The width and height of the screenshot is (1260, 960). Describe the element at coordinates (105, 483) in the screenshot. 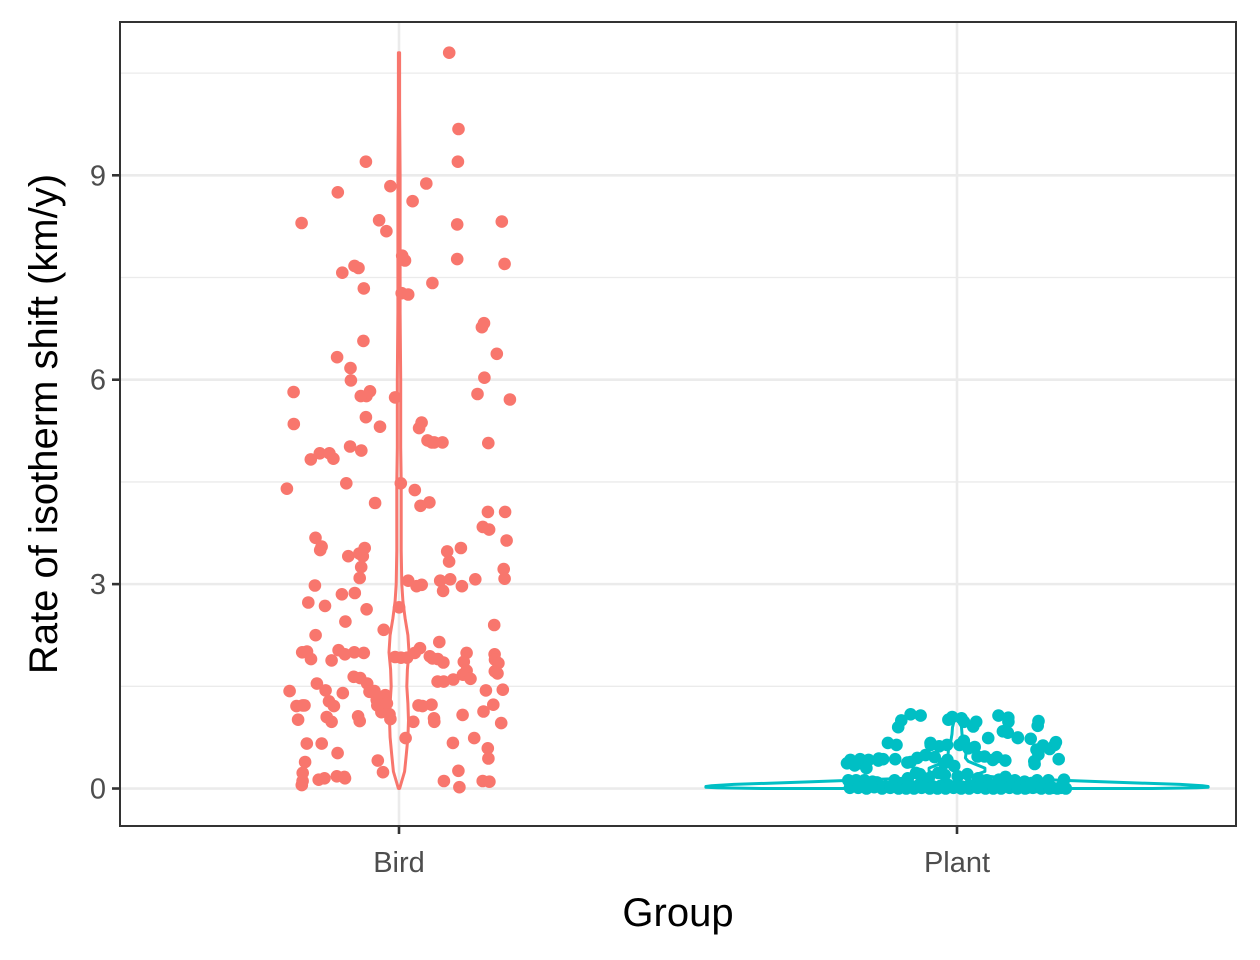

I see `y-axis: 0 3 6 9` at that location.